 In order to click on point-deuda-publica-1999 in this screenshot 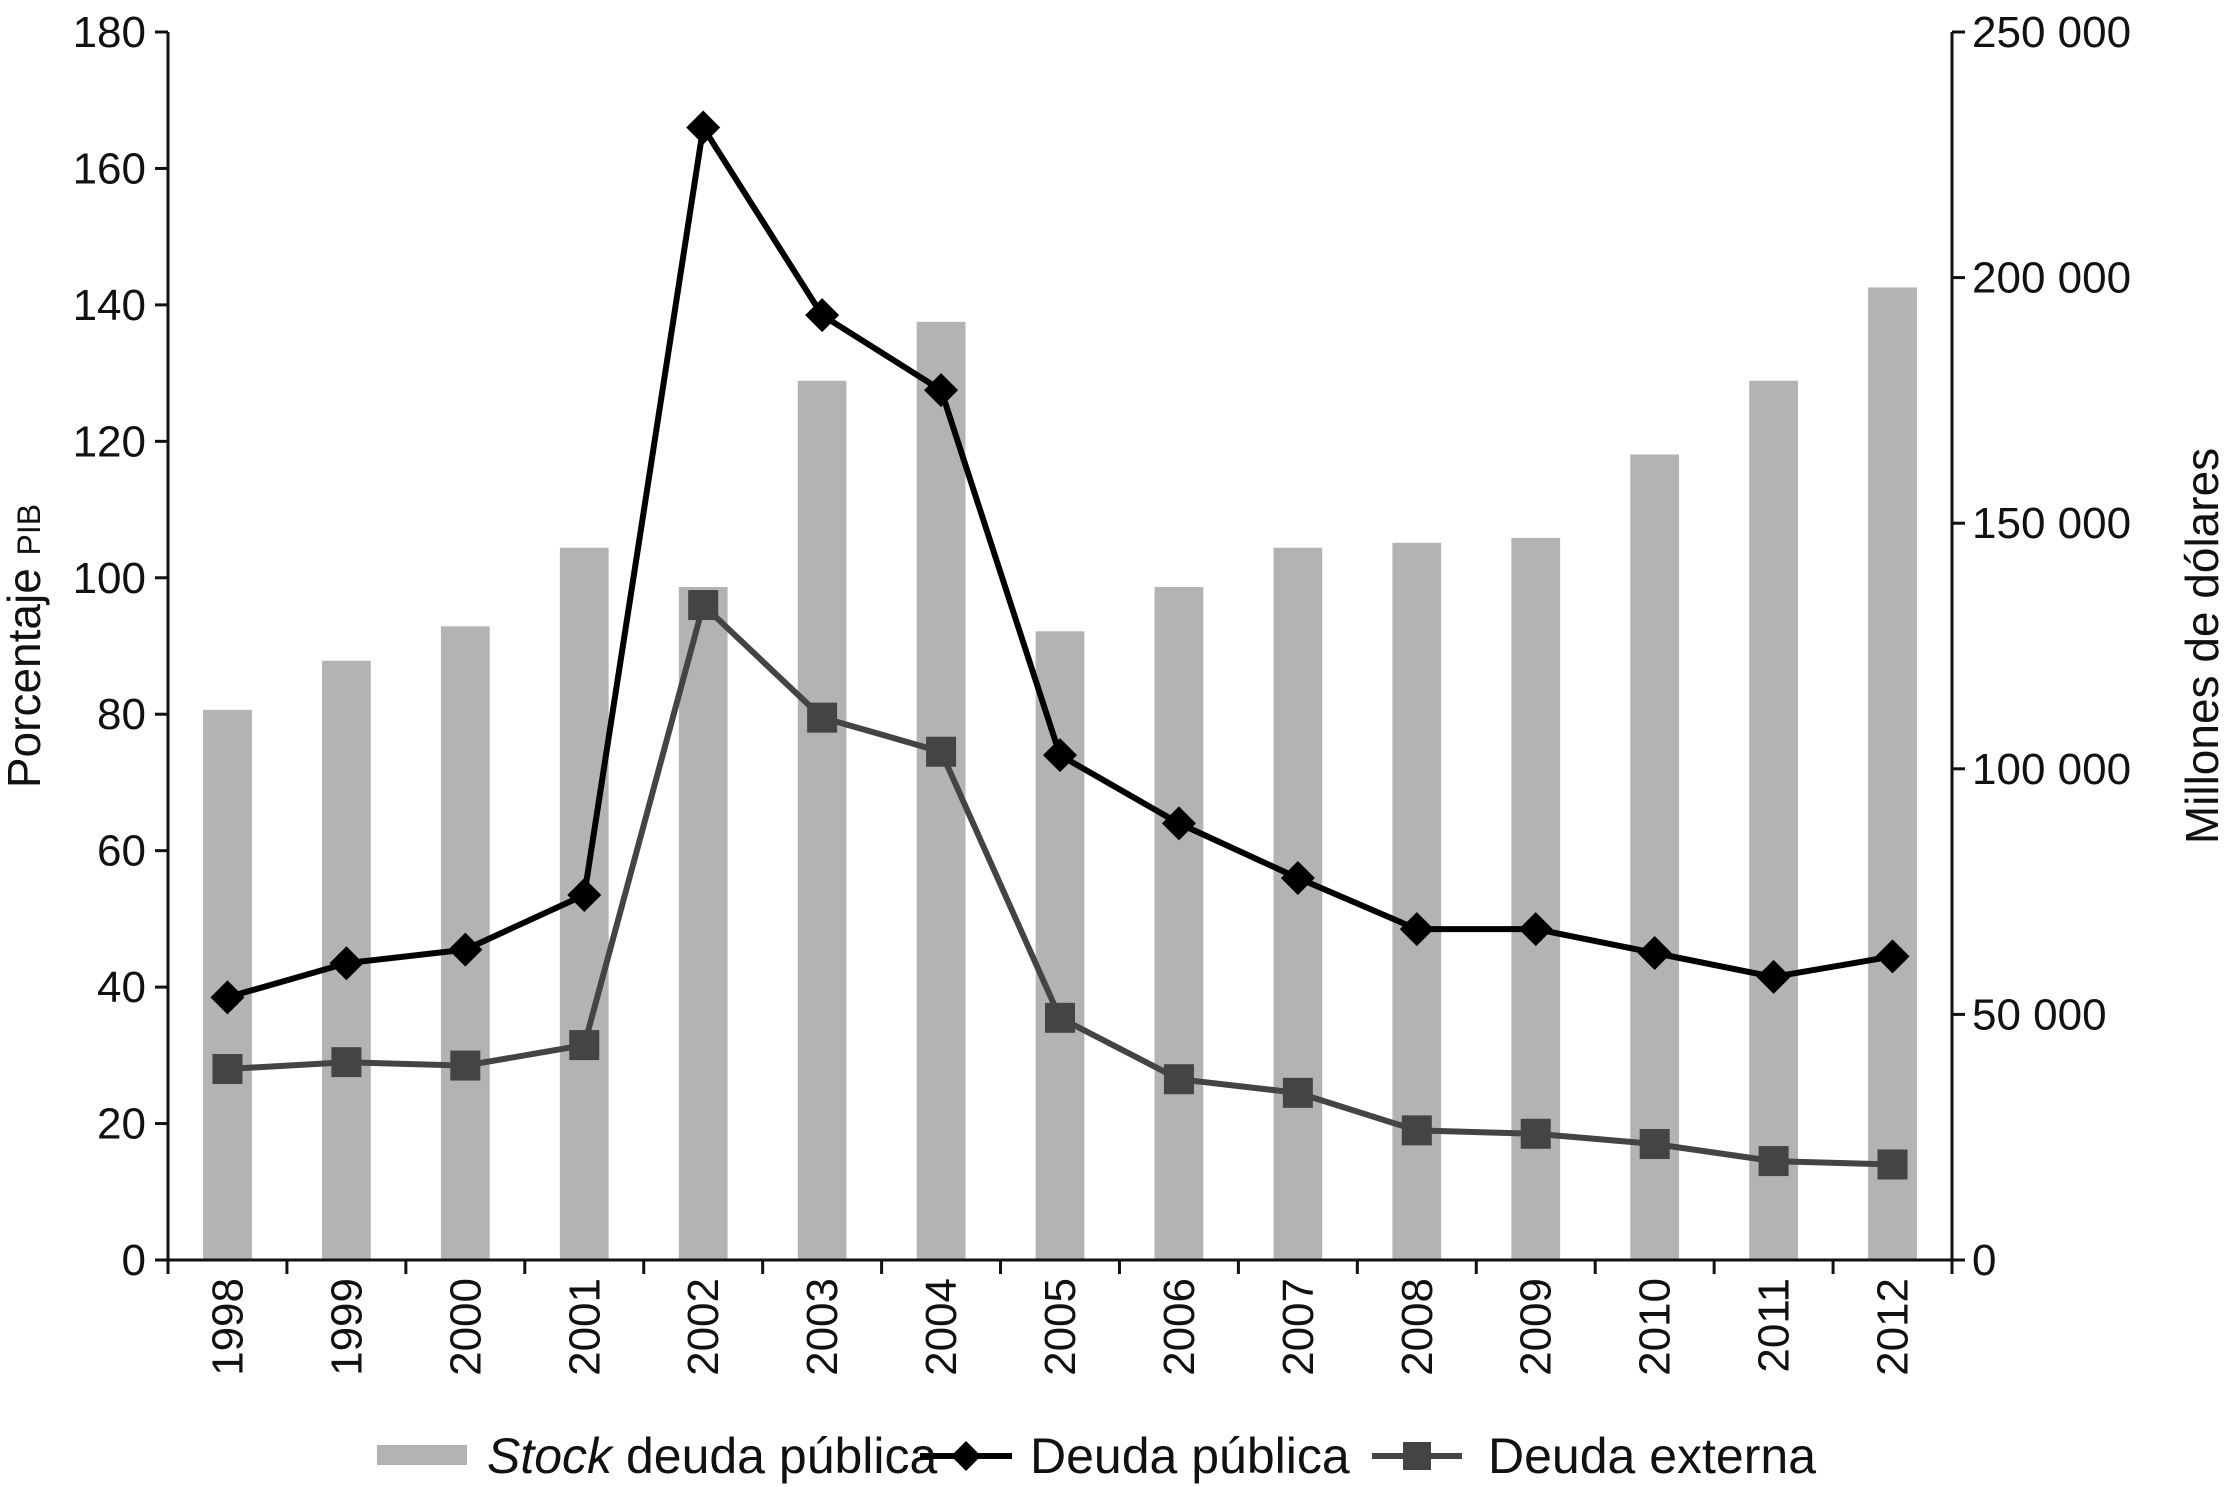, I will do `click(346, 963)`.